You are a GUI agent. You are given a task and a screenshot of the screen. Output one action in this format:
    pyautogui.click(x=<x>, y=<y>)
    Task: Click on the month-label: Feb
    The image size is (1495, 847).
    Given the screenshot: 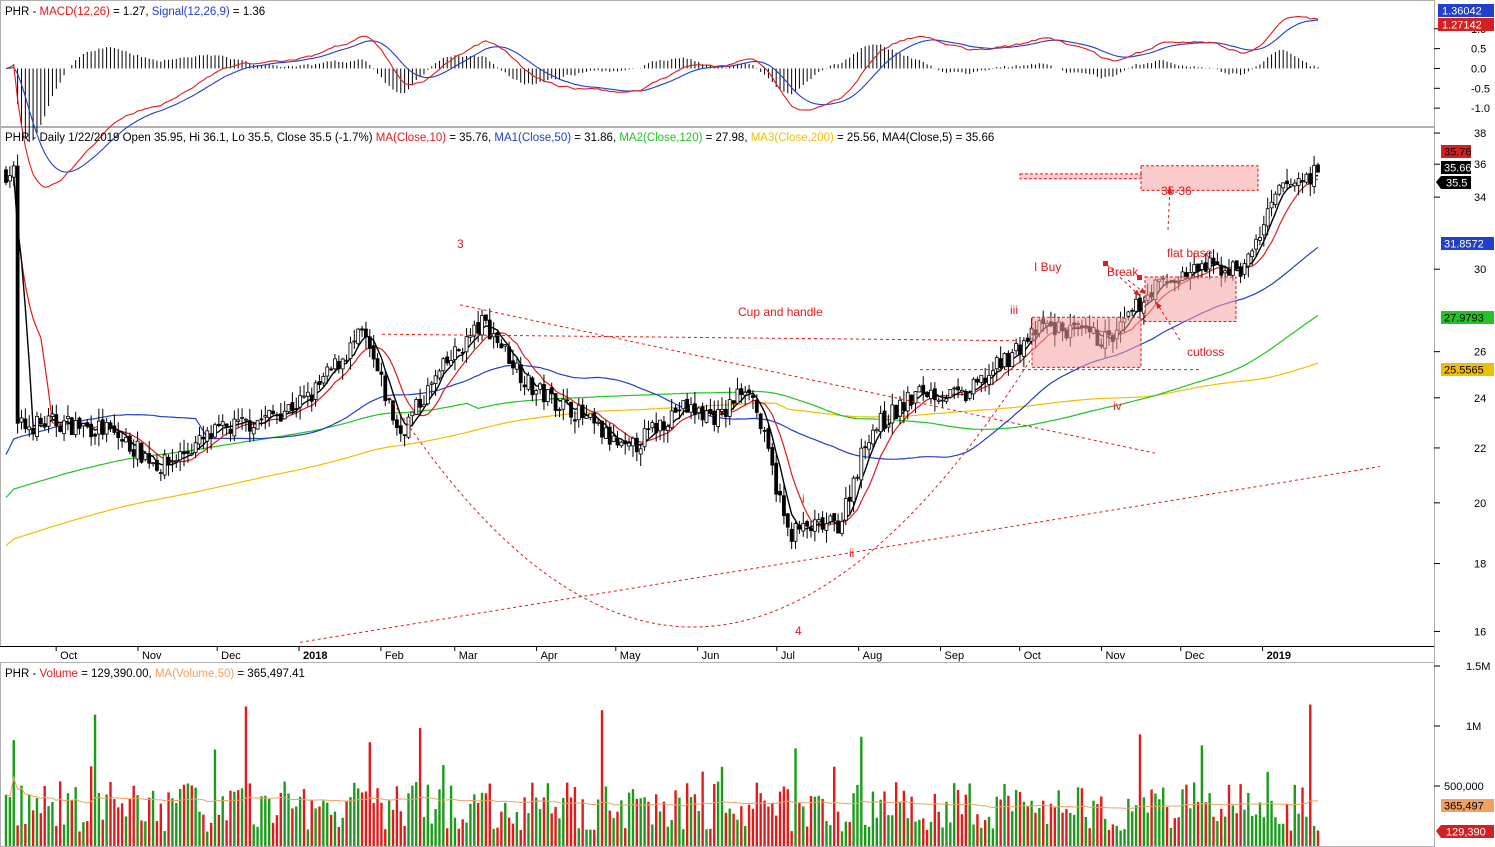 What is the action you would take?
    pyautogui.click(x=394, y=656)
    